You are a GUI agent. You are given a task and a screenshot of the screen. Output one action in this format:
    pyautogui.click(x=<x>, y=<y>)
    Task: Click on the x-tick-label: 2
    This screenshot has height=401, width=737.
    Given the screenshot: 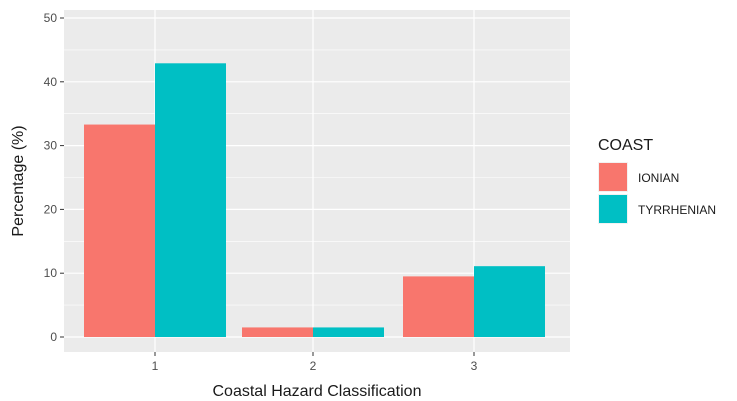 What is the action you would take?
    pyautogui.click(x=313, y=366)
    